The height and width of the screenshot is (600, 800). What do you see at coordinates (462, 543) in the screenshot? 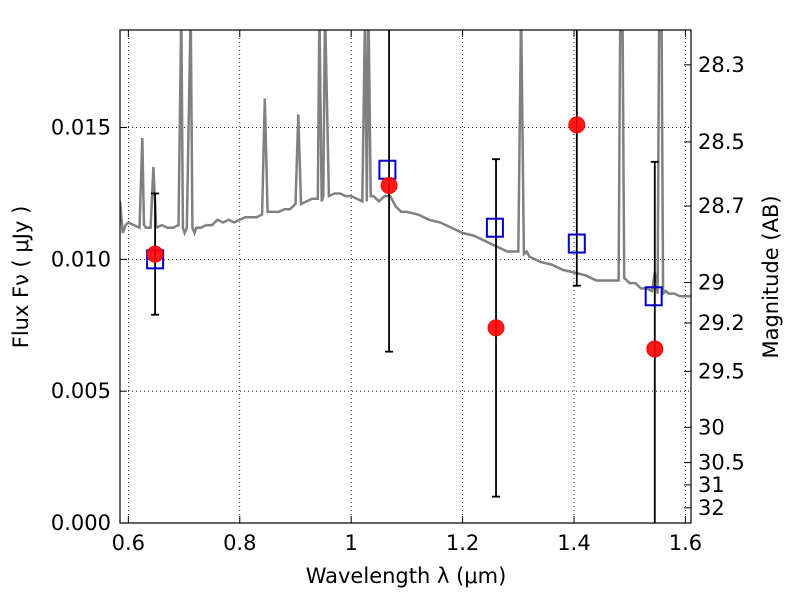
I see `x-tick-label: 1.2` at bounding box center [462, 543].